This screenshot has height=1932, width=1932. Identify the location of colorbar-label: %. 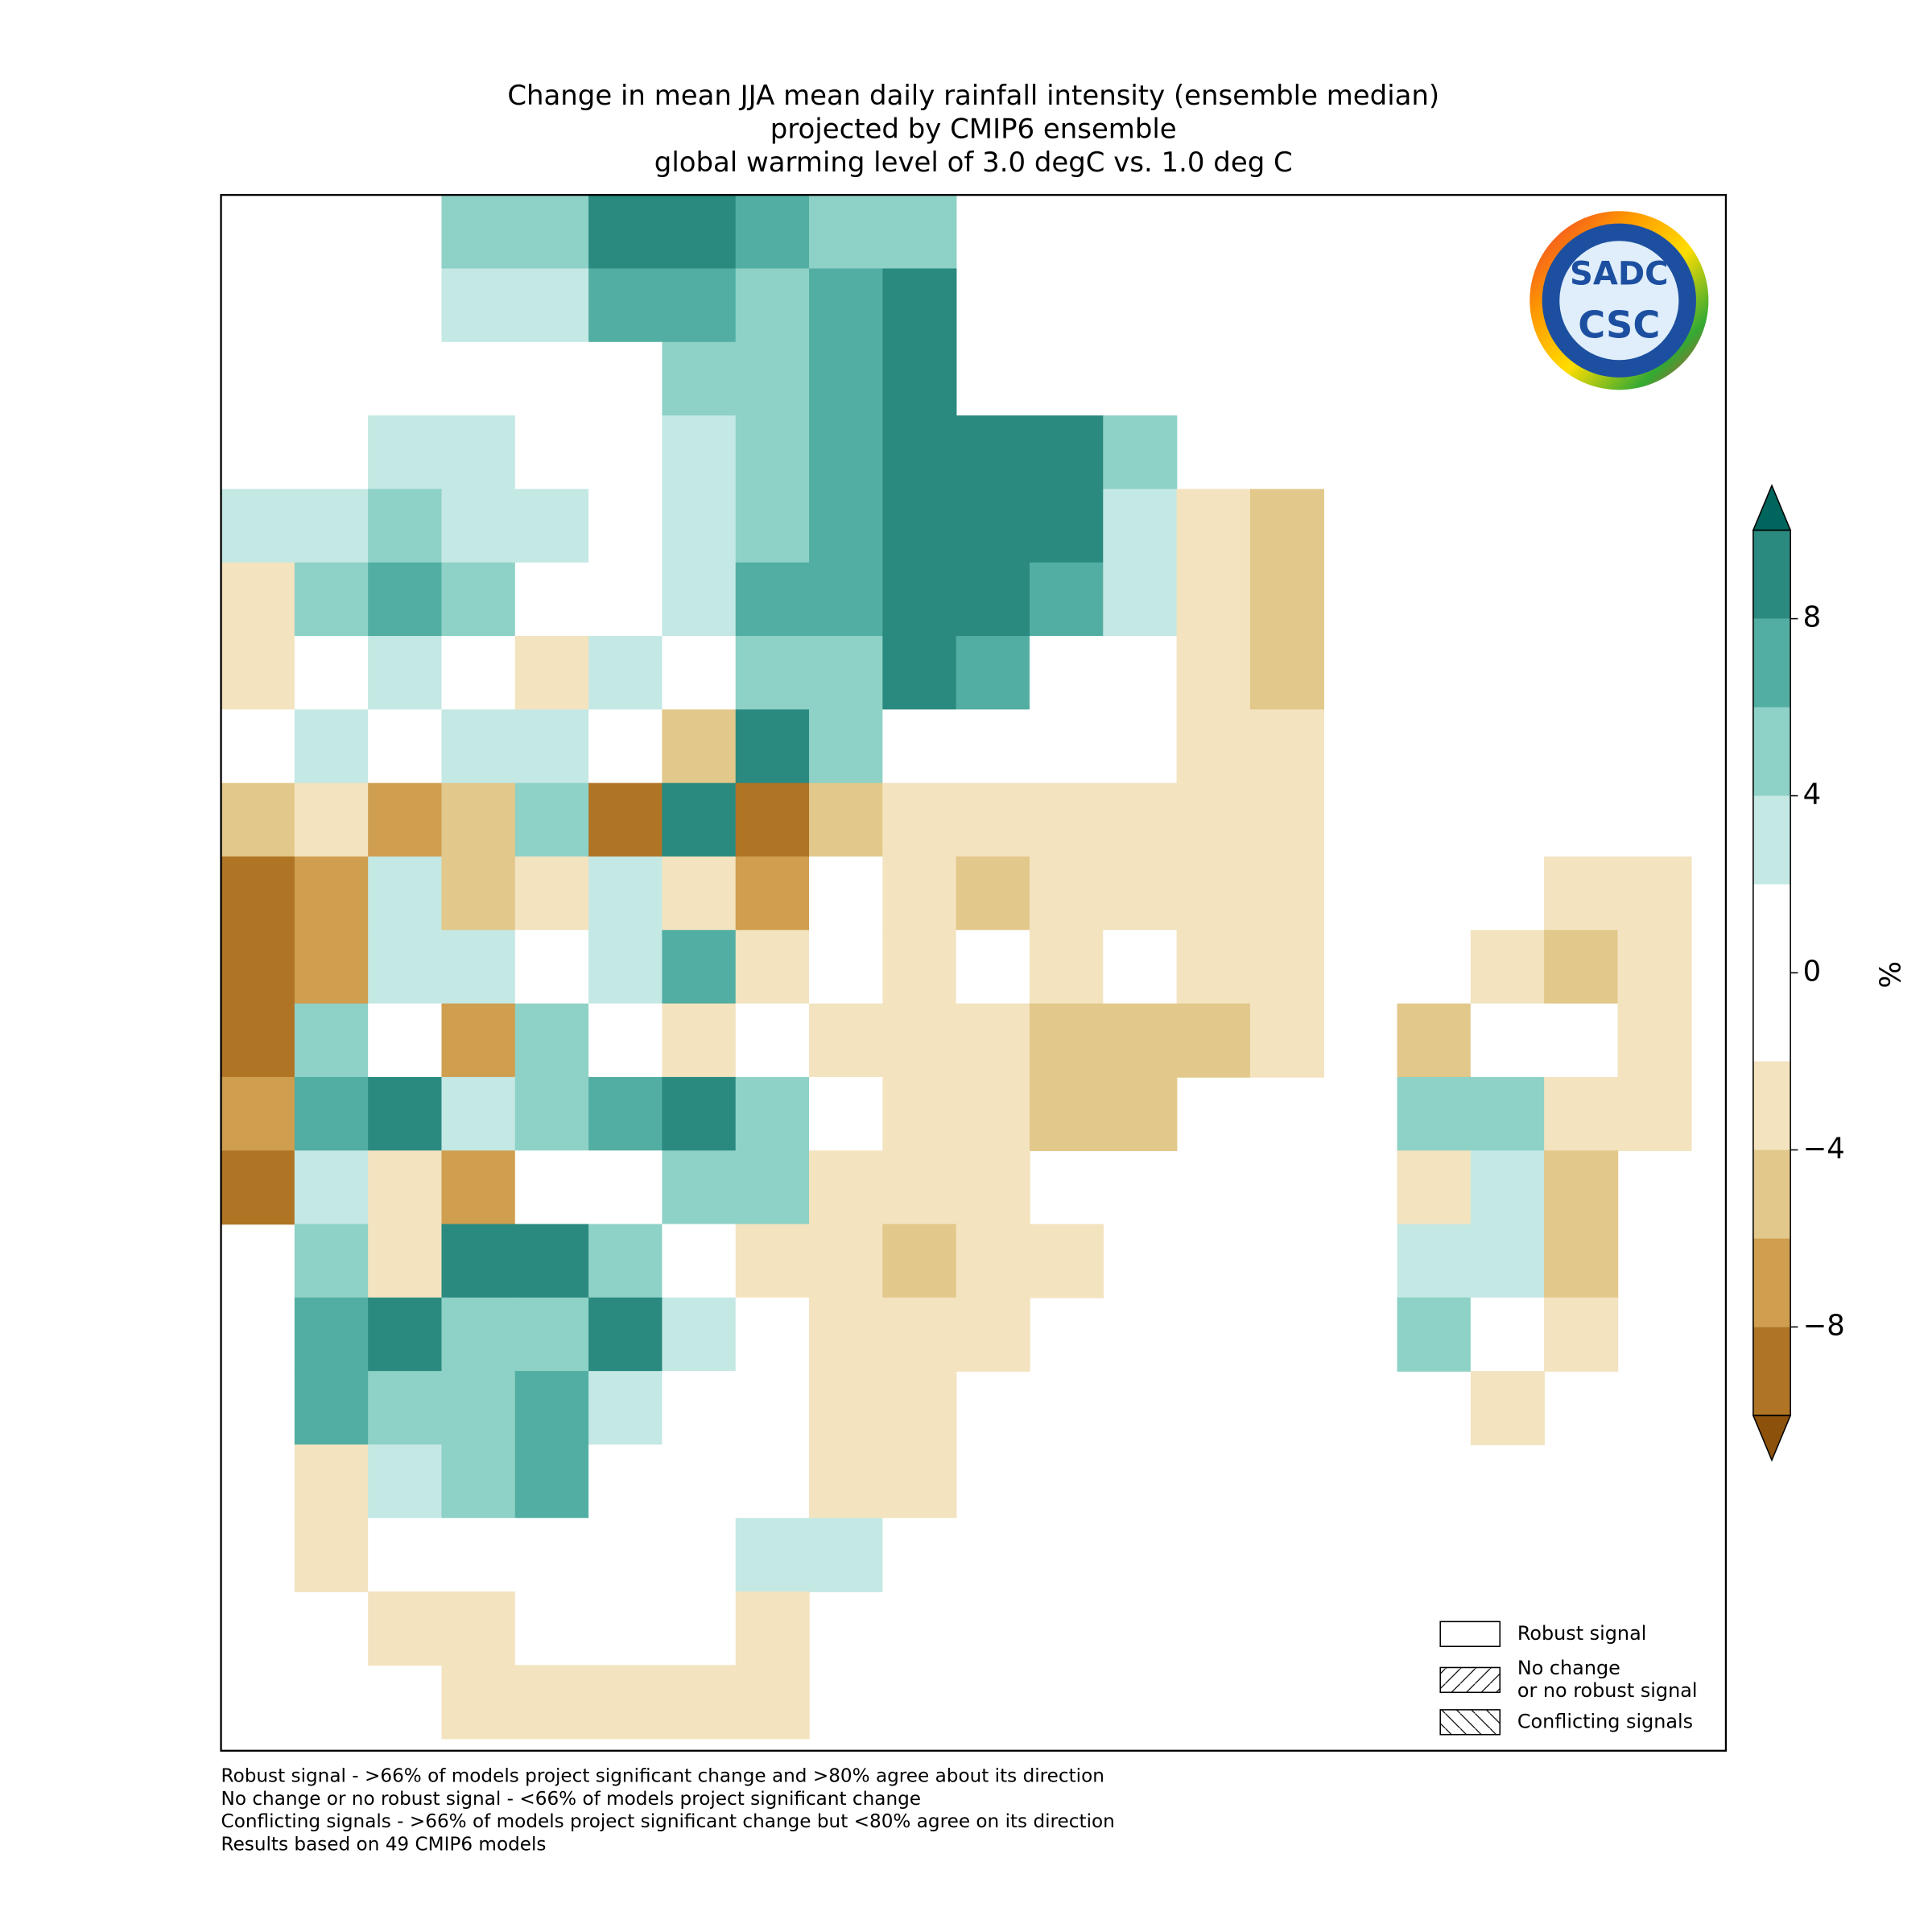
(1891, 975).